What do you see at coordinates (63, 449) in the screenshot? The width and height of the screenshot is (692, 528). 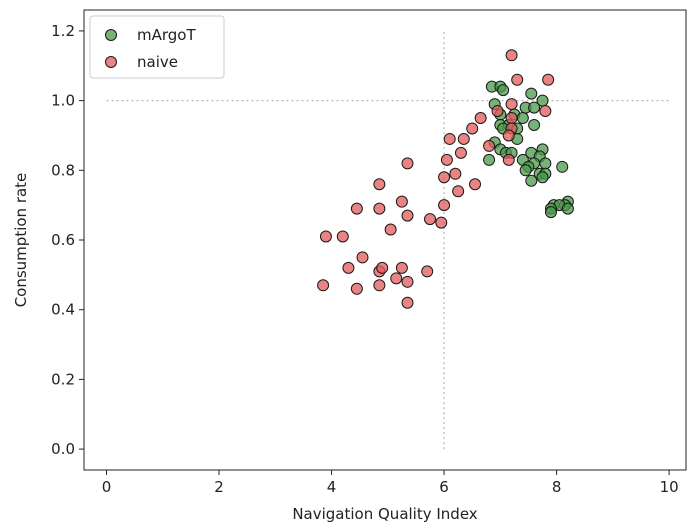 I see `y-tick-label: 0.0` at bounding box center [63, 449].